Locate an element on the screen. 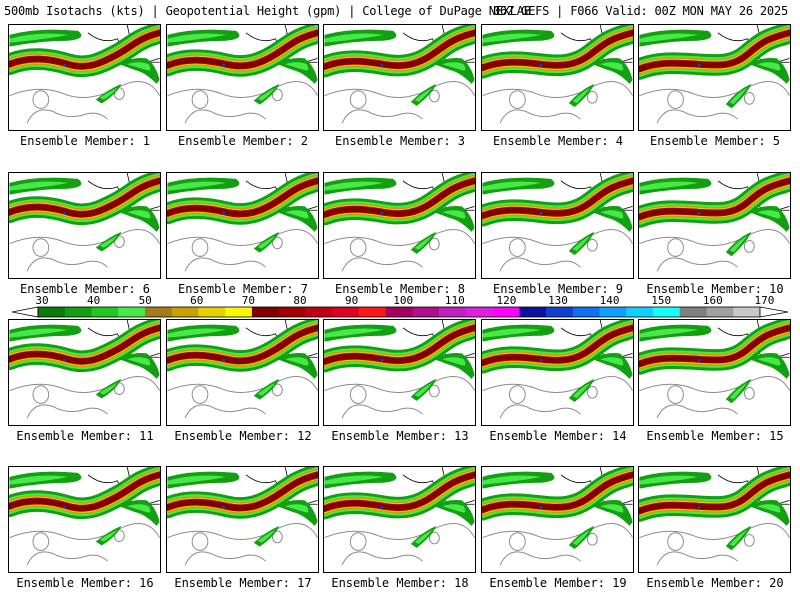  colorbar-tick-label: 50 is located at coordinates (145, 300).